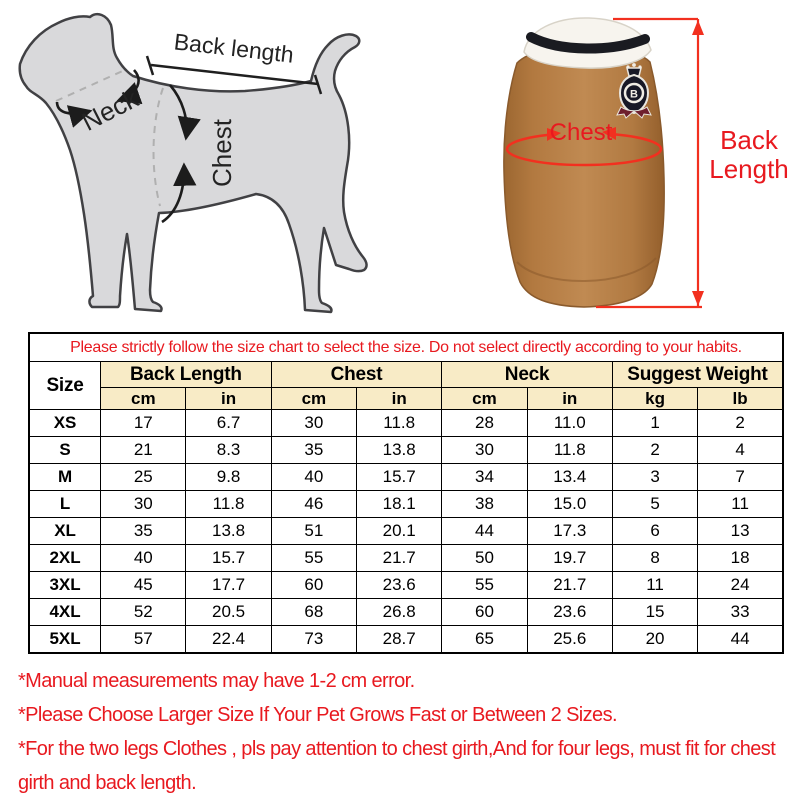  What do you see at coordinates (554, 134) in the screenshot?
I see `chest-arrowhead-left` at bounding box center [554, 134].